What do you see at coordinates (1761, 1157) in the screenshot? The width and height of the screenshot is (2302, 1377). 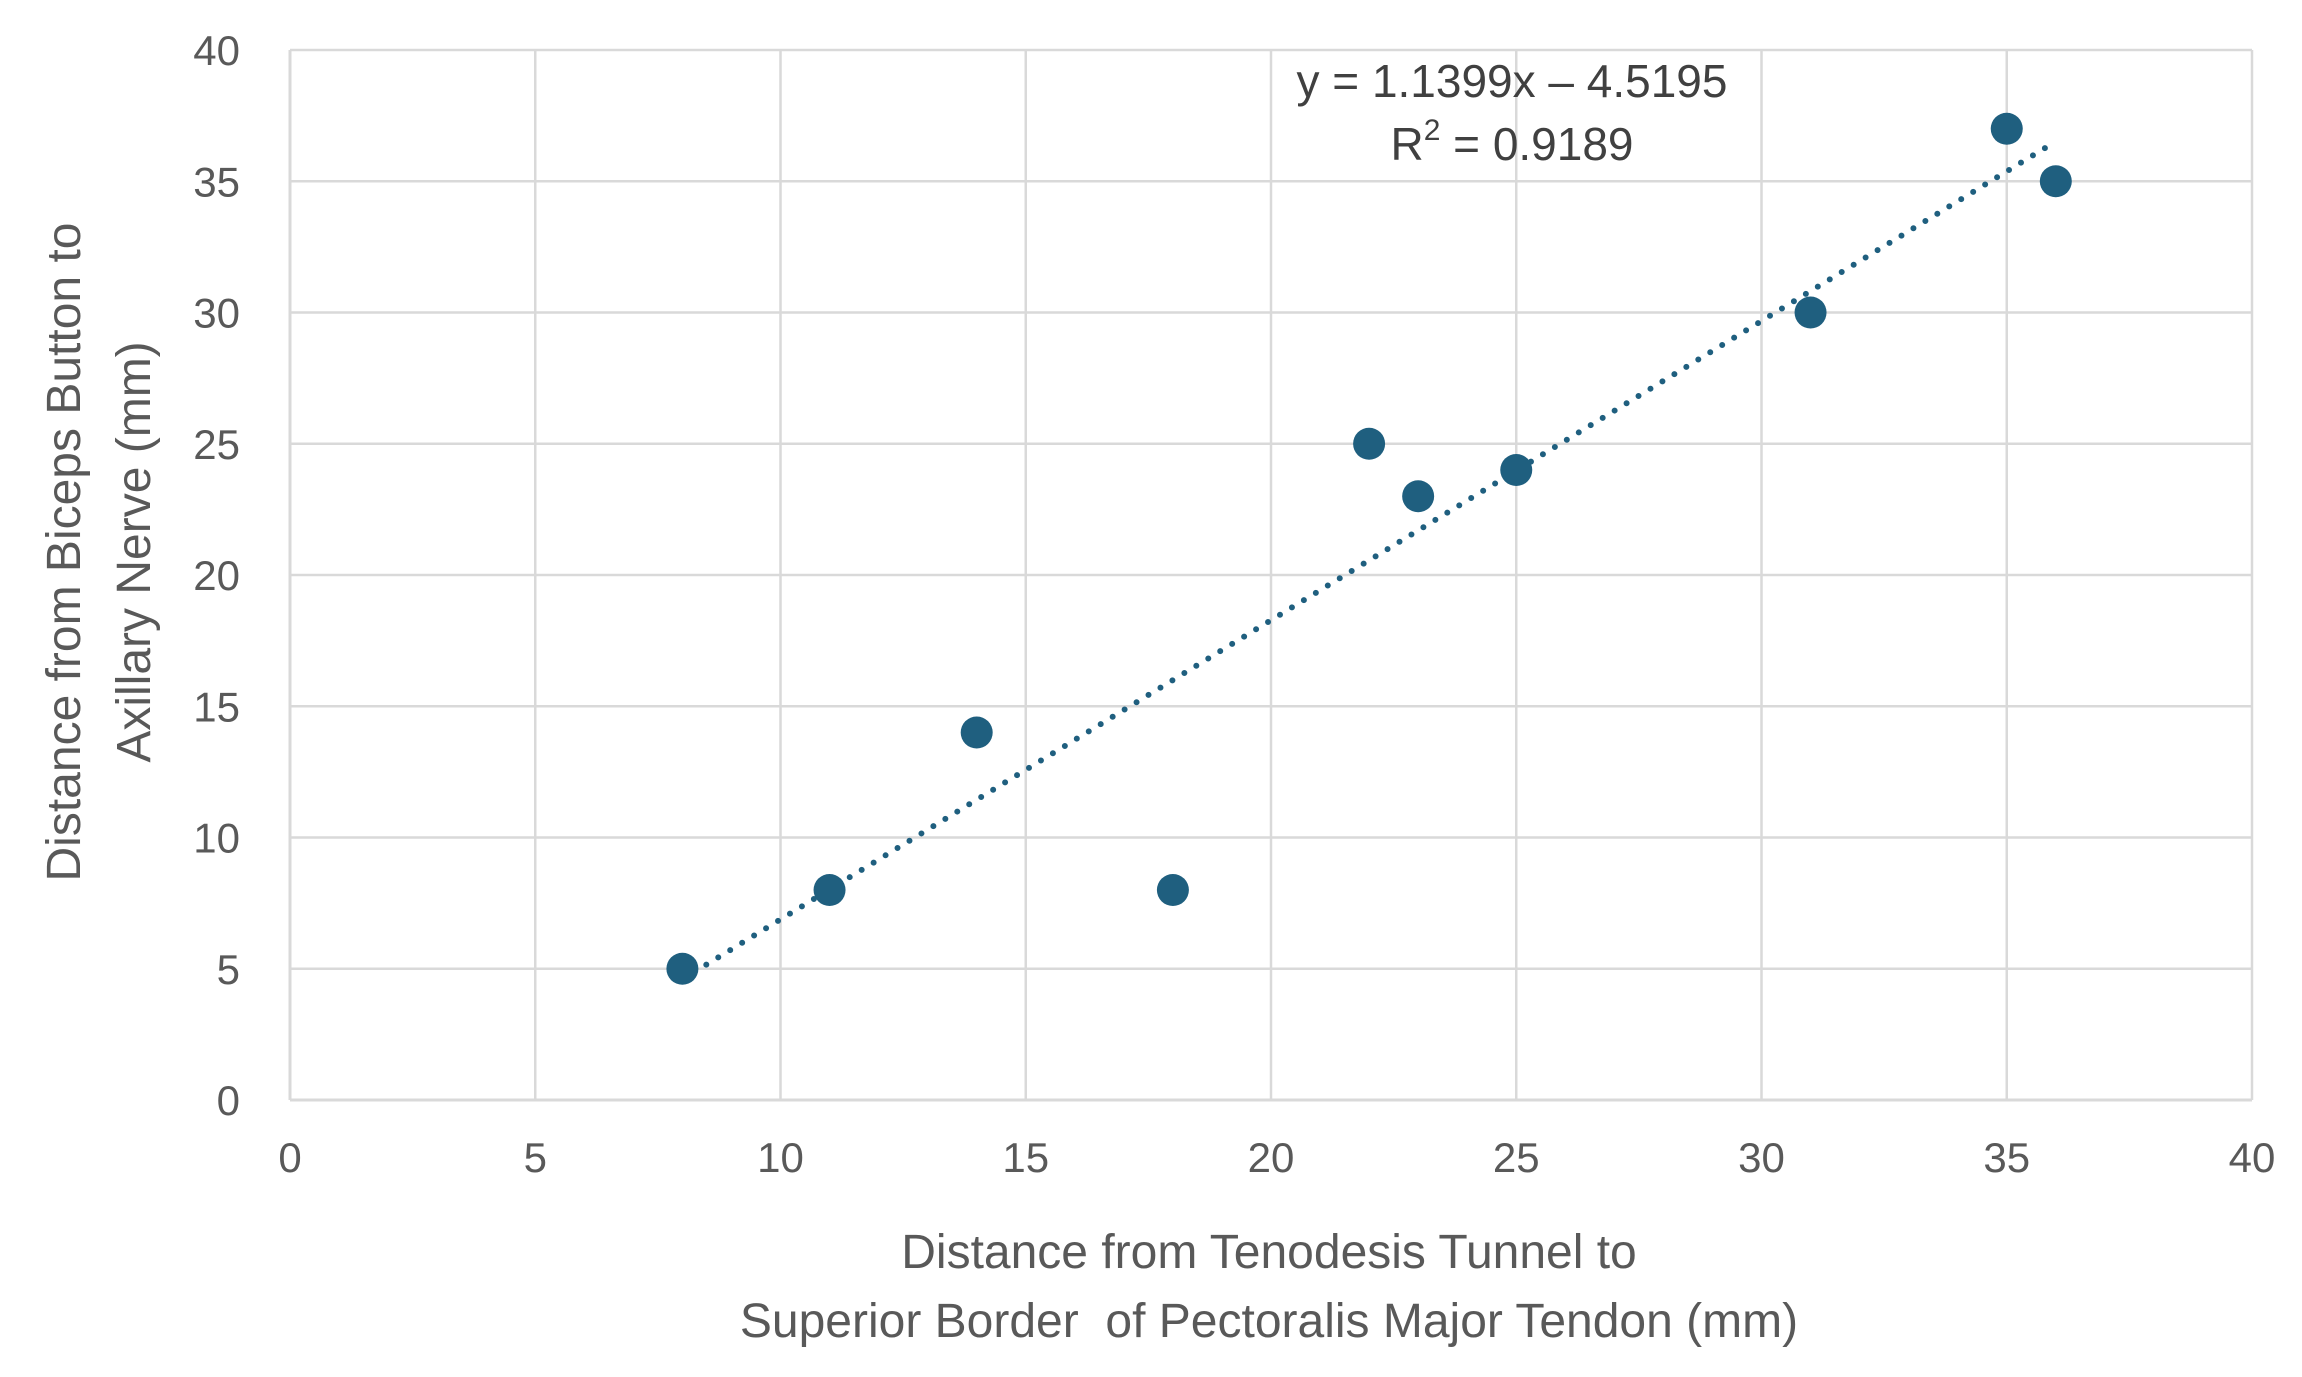 I see `x-tick-label: 30` at bounding box center [1761, 1157].